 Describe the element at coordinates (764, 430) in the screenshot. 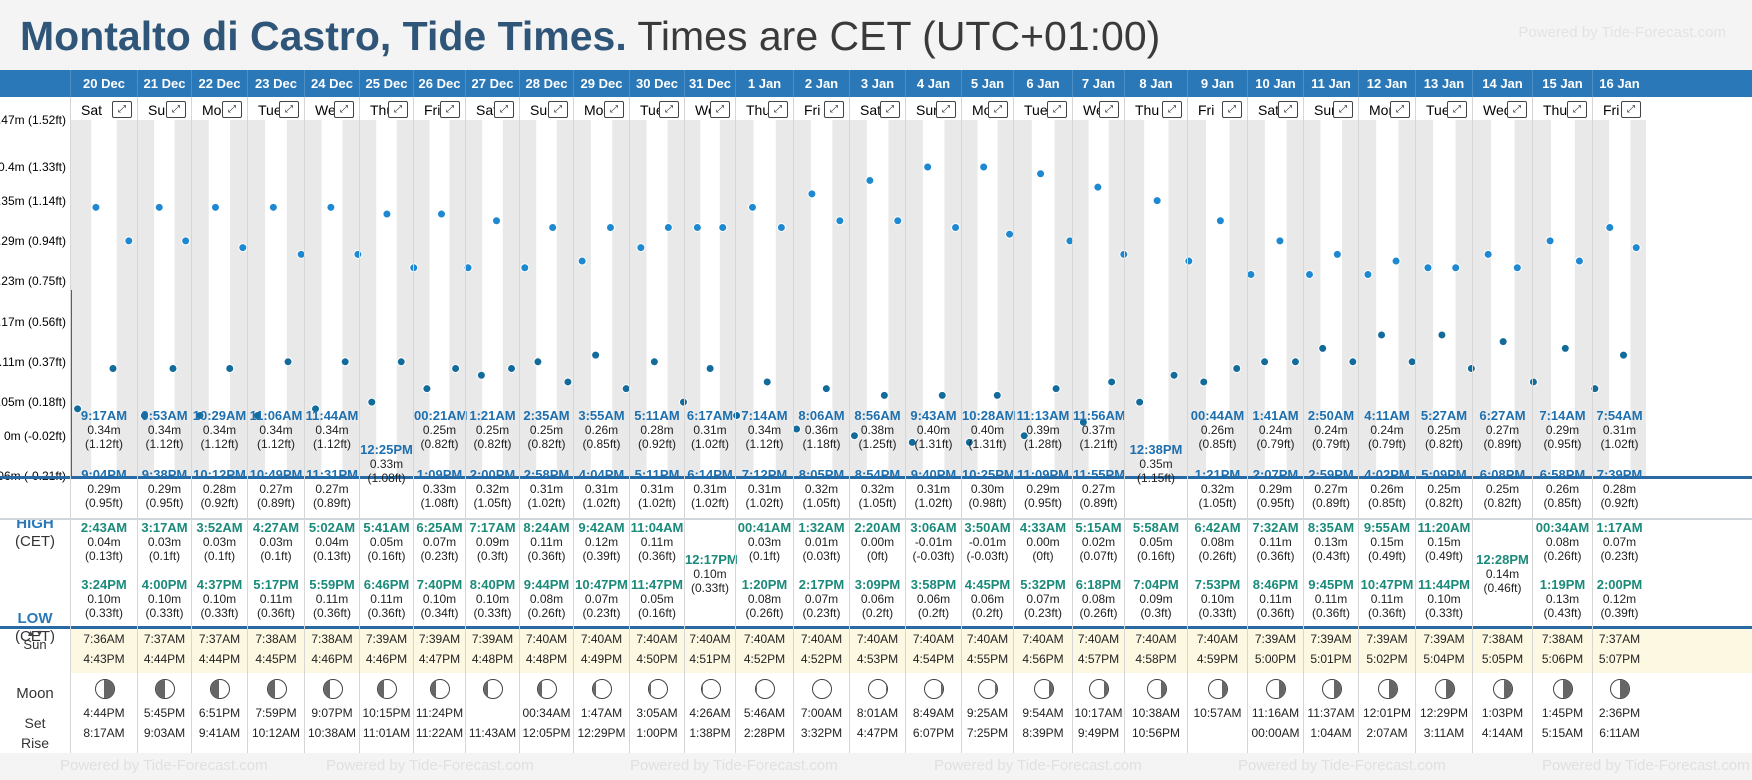

I see `tide-height-m: 0.34m` at that location.